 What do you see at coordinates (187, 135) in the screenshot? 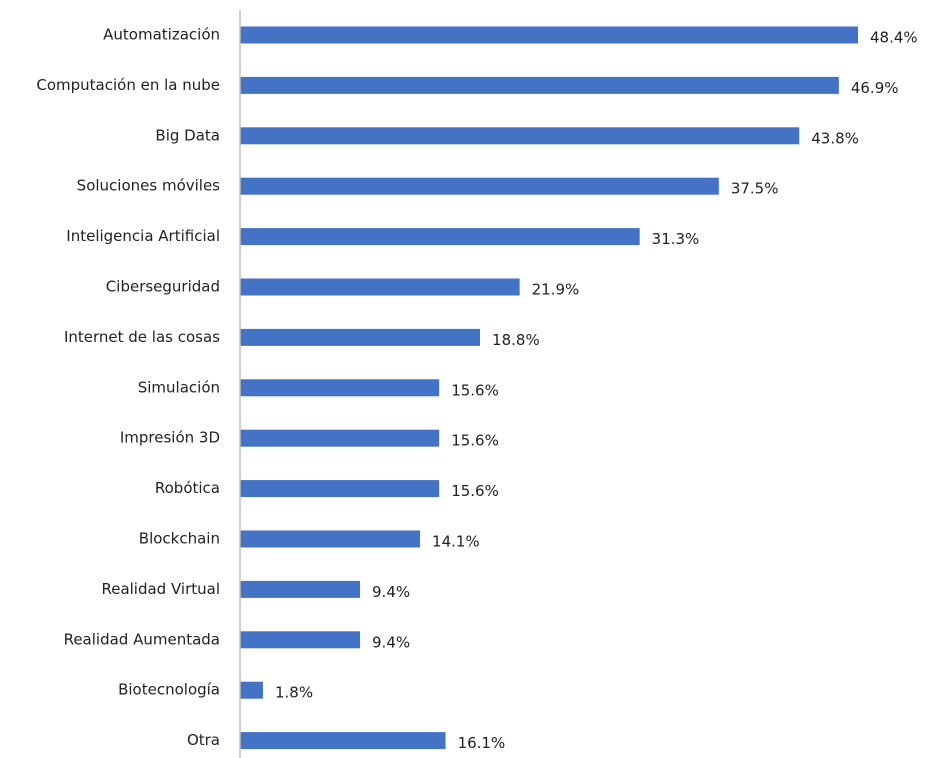
I see `category-label: Big Data` at bounding box center [187, 135].